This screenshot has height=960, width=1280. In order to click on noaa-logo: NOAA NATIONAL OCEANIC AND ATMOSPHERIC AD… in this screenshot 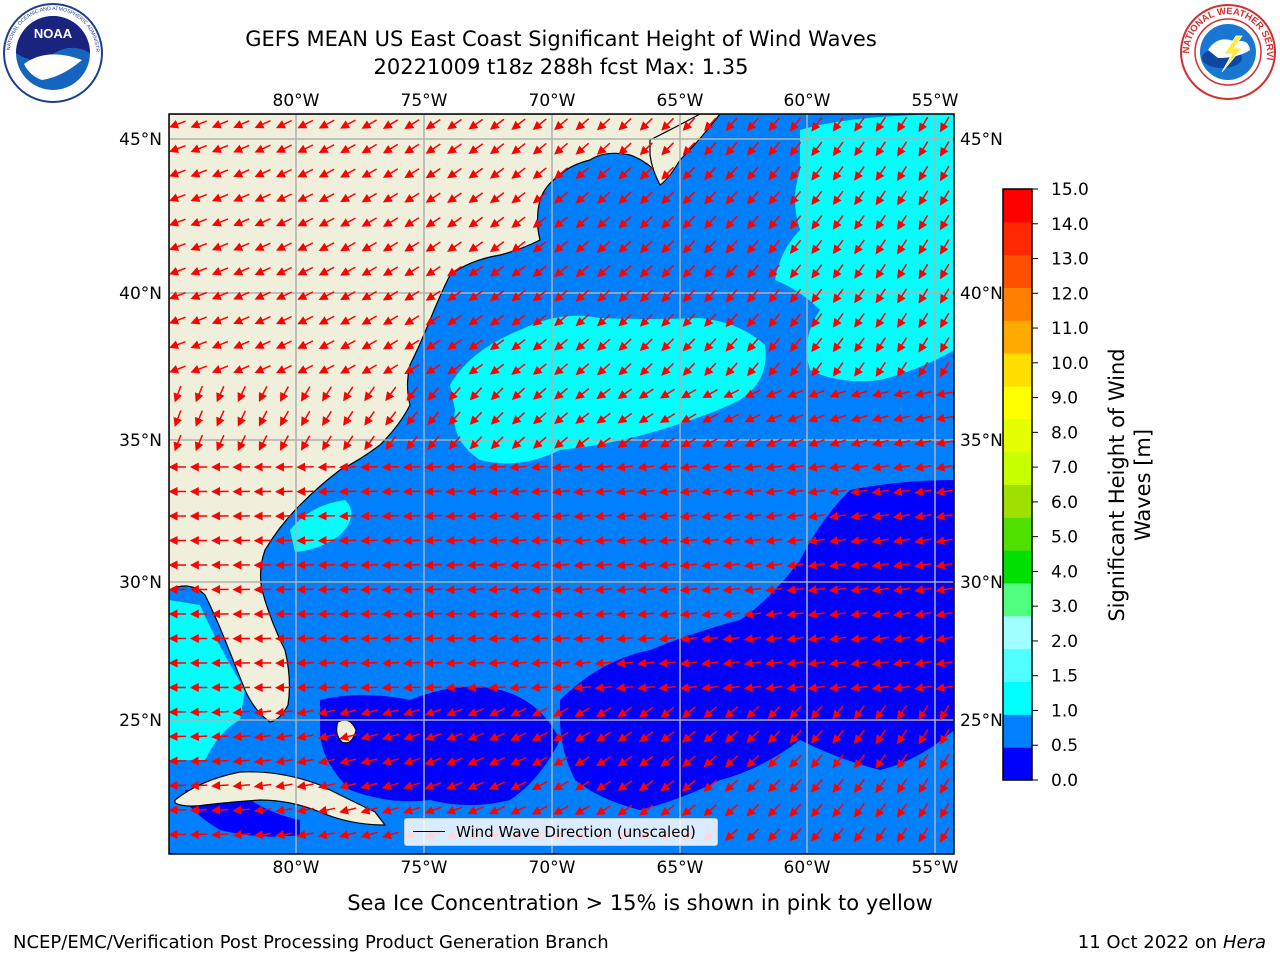, I will do `click(52, 52)`.